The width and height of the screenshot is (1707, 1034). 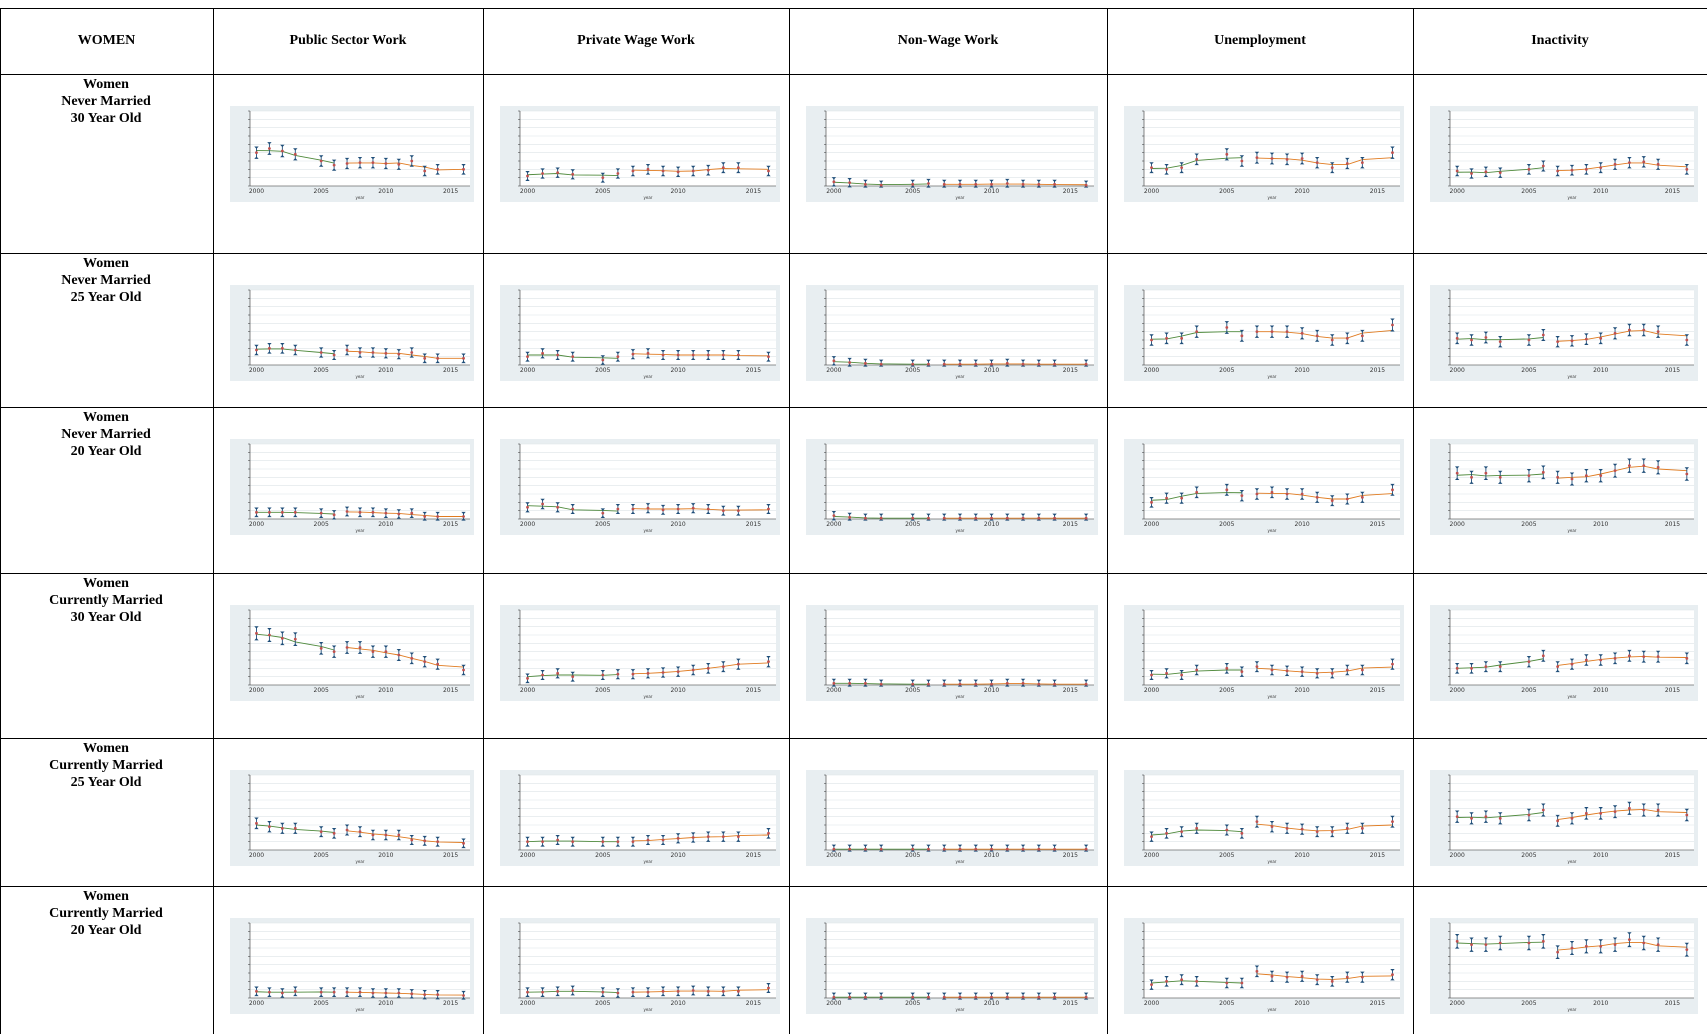 I want to click on row-header-line: Women, so click(x=106, y=583).